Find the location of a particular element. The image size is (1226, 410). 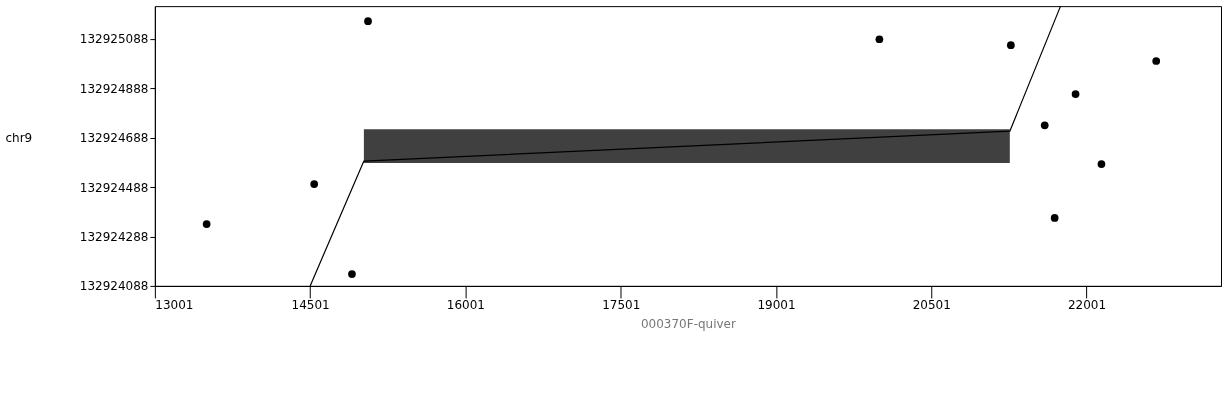

y-tick-label: 132924688 is located at coordinates (114, 138).